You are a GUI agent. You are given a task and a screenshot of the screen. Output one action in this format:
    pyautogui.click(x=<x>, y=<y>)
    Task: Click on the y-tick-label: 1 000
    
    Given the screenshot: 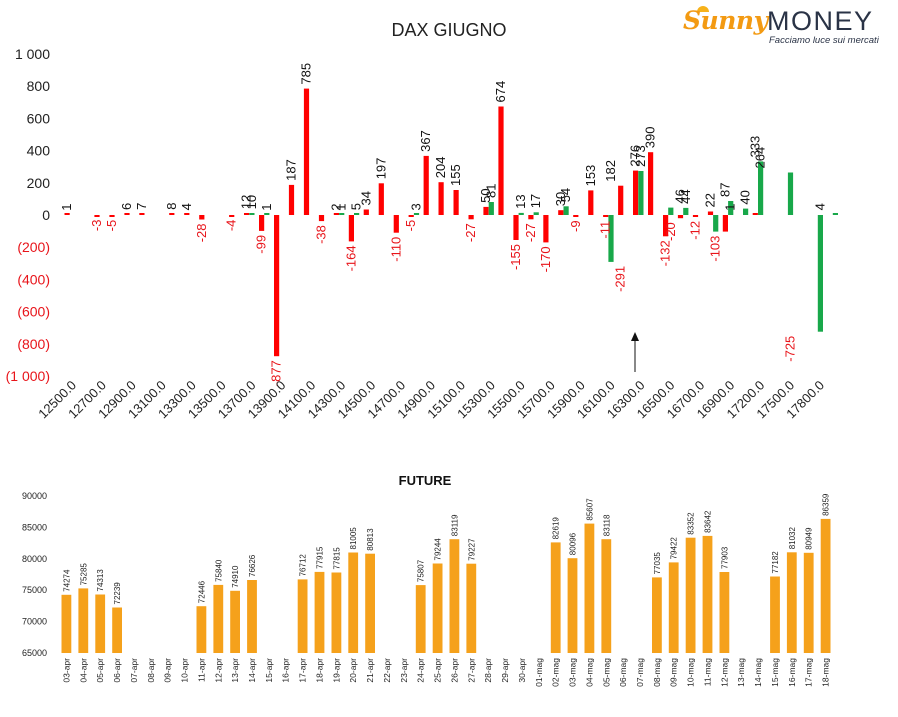 What is the action you would take?
    pyautogui.click(x=32, y=54)
    